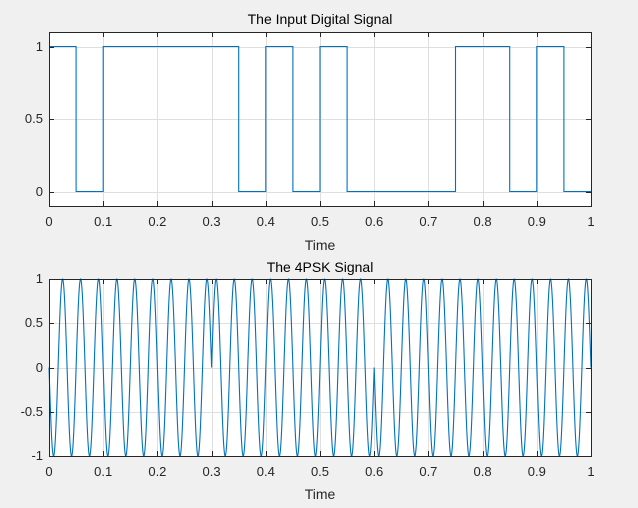 Image resolution: width=638 pixels, height=508 pixels. What do you see at coordinates (37, 455) in the screenshot?
I see `y-tick-label: -1` at bounding box center [37, 455].